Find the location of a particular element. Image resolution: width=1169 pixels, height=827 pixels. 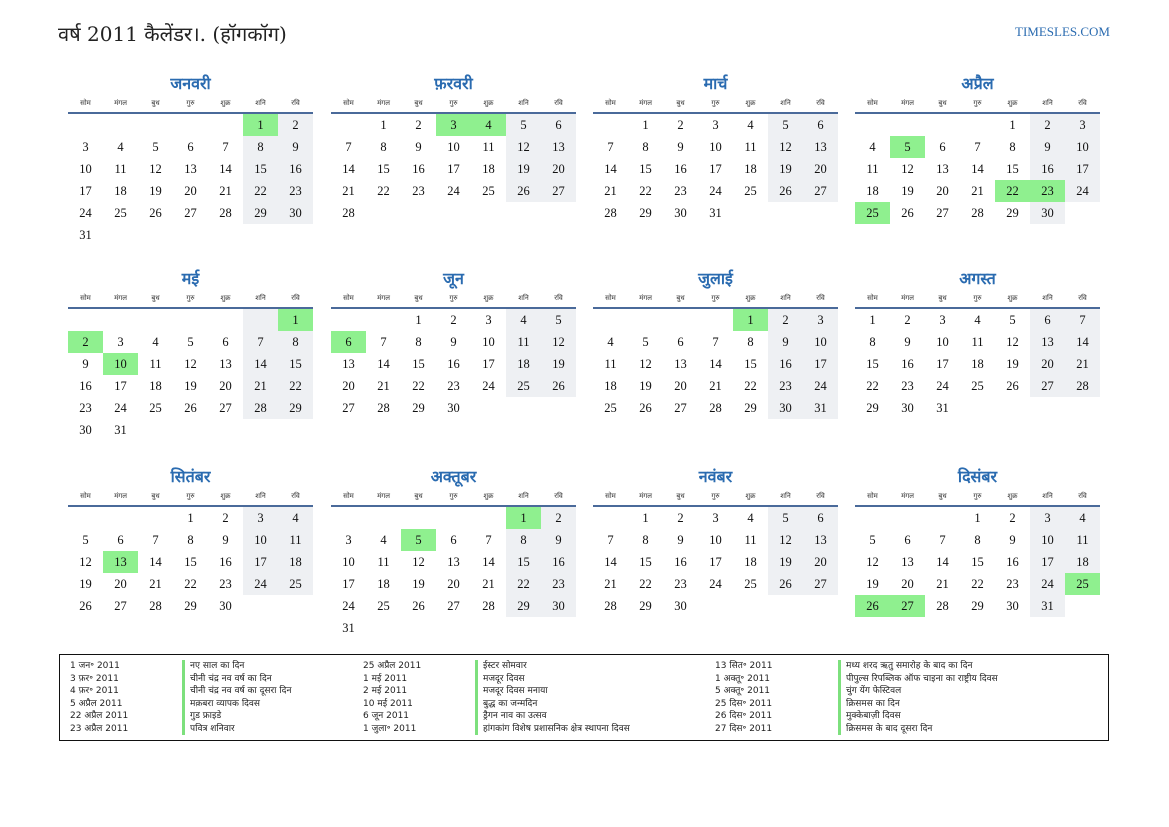

legend-holiday-name: क्रिसमस के बाद दूसरा दिन is located at coordinates (918, 728).